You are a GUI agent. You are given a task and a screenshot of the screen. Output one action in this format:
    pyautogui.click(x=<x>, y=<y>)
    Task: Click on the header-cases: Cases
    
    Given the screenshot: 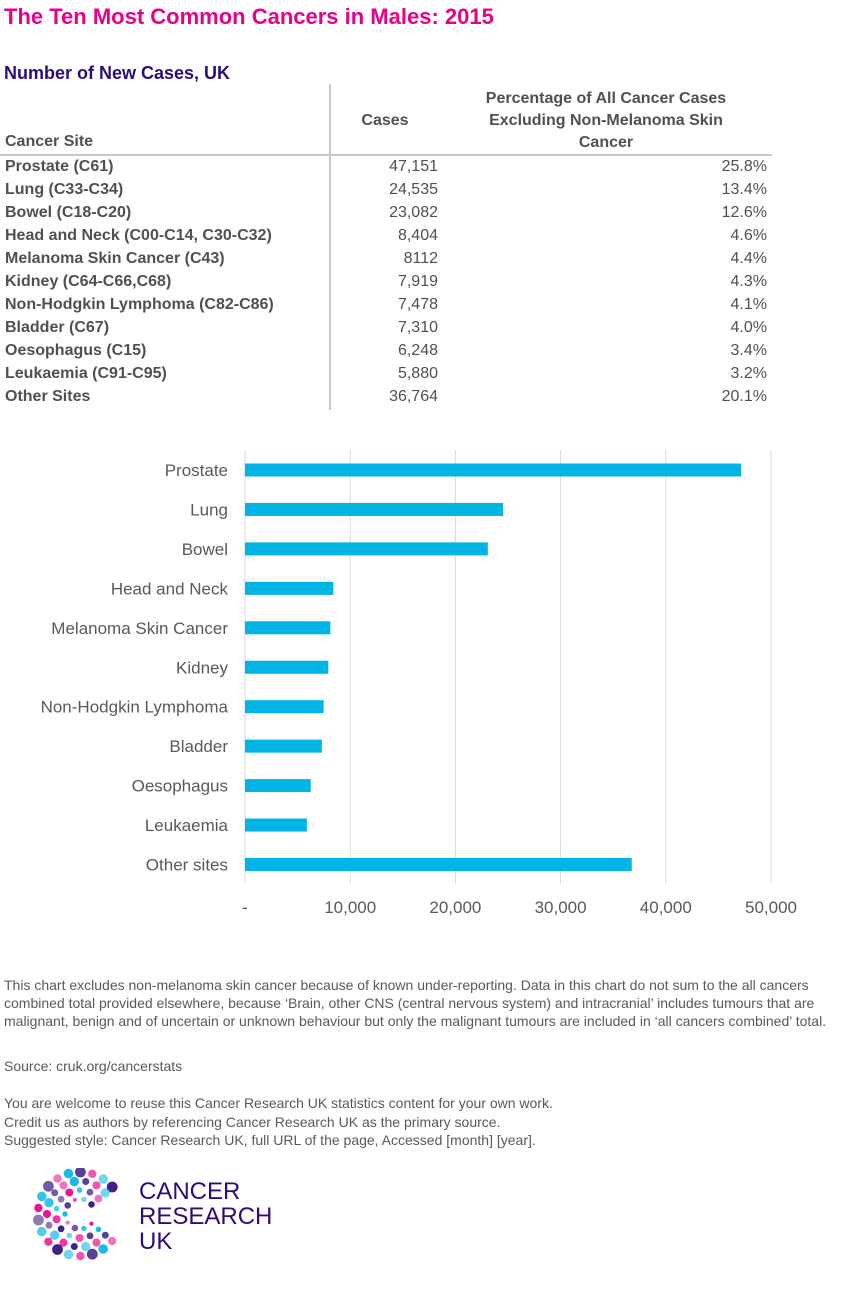 What is the action you would take?
    pyautogui.click(x=385, y=120)
    